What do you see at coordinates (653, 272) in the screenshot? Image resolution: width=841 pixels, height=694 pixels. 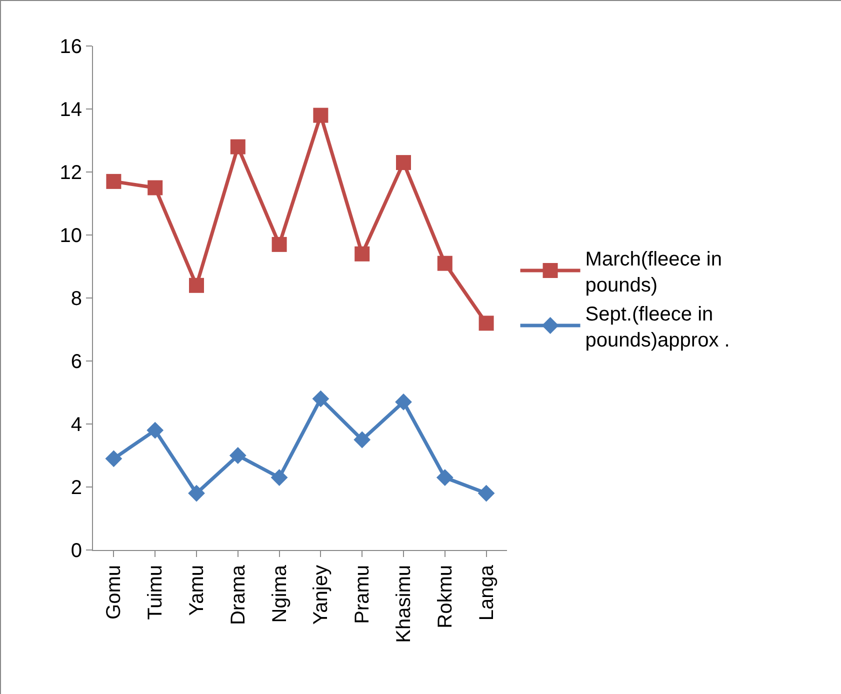 I see `legend-label: March(fleece in pounds)` at bounding box center [653, 272].